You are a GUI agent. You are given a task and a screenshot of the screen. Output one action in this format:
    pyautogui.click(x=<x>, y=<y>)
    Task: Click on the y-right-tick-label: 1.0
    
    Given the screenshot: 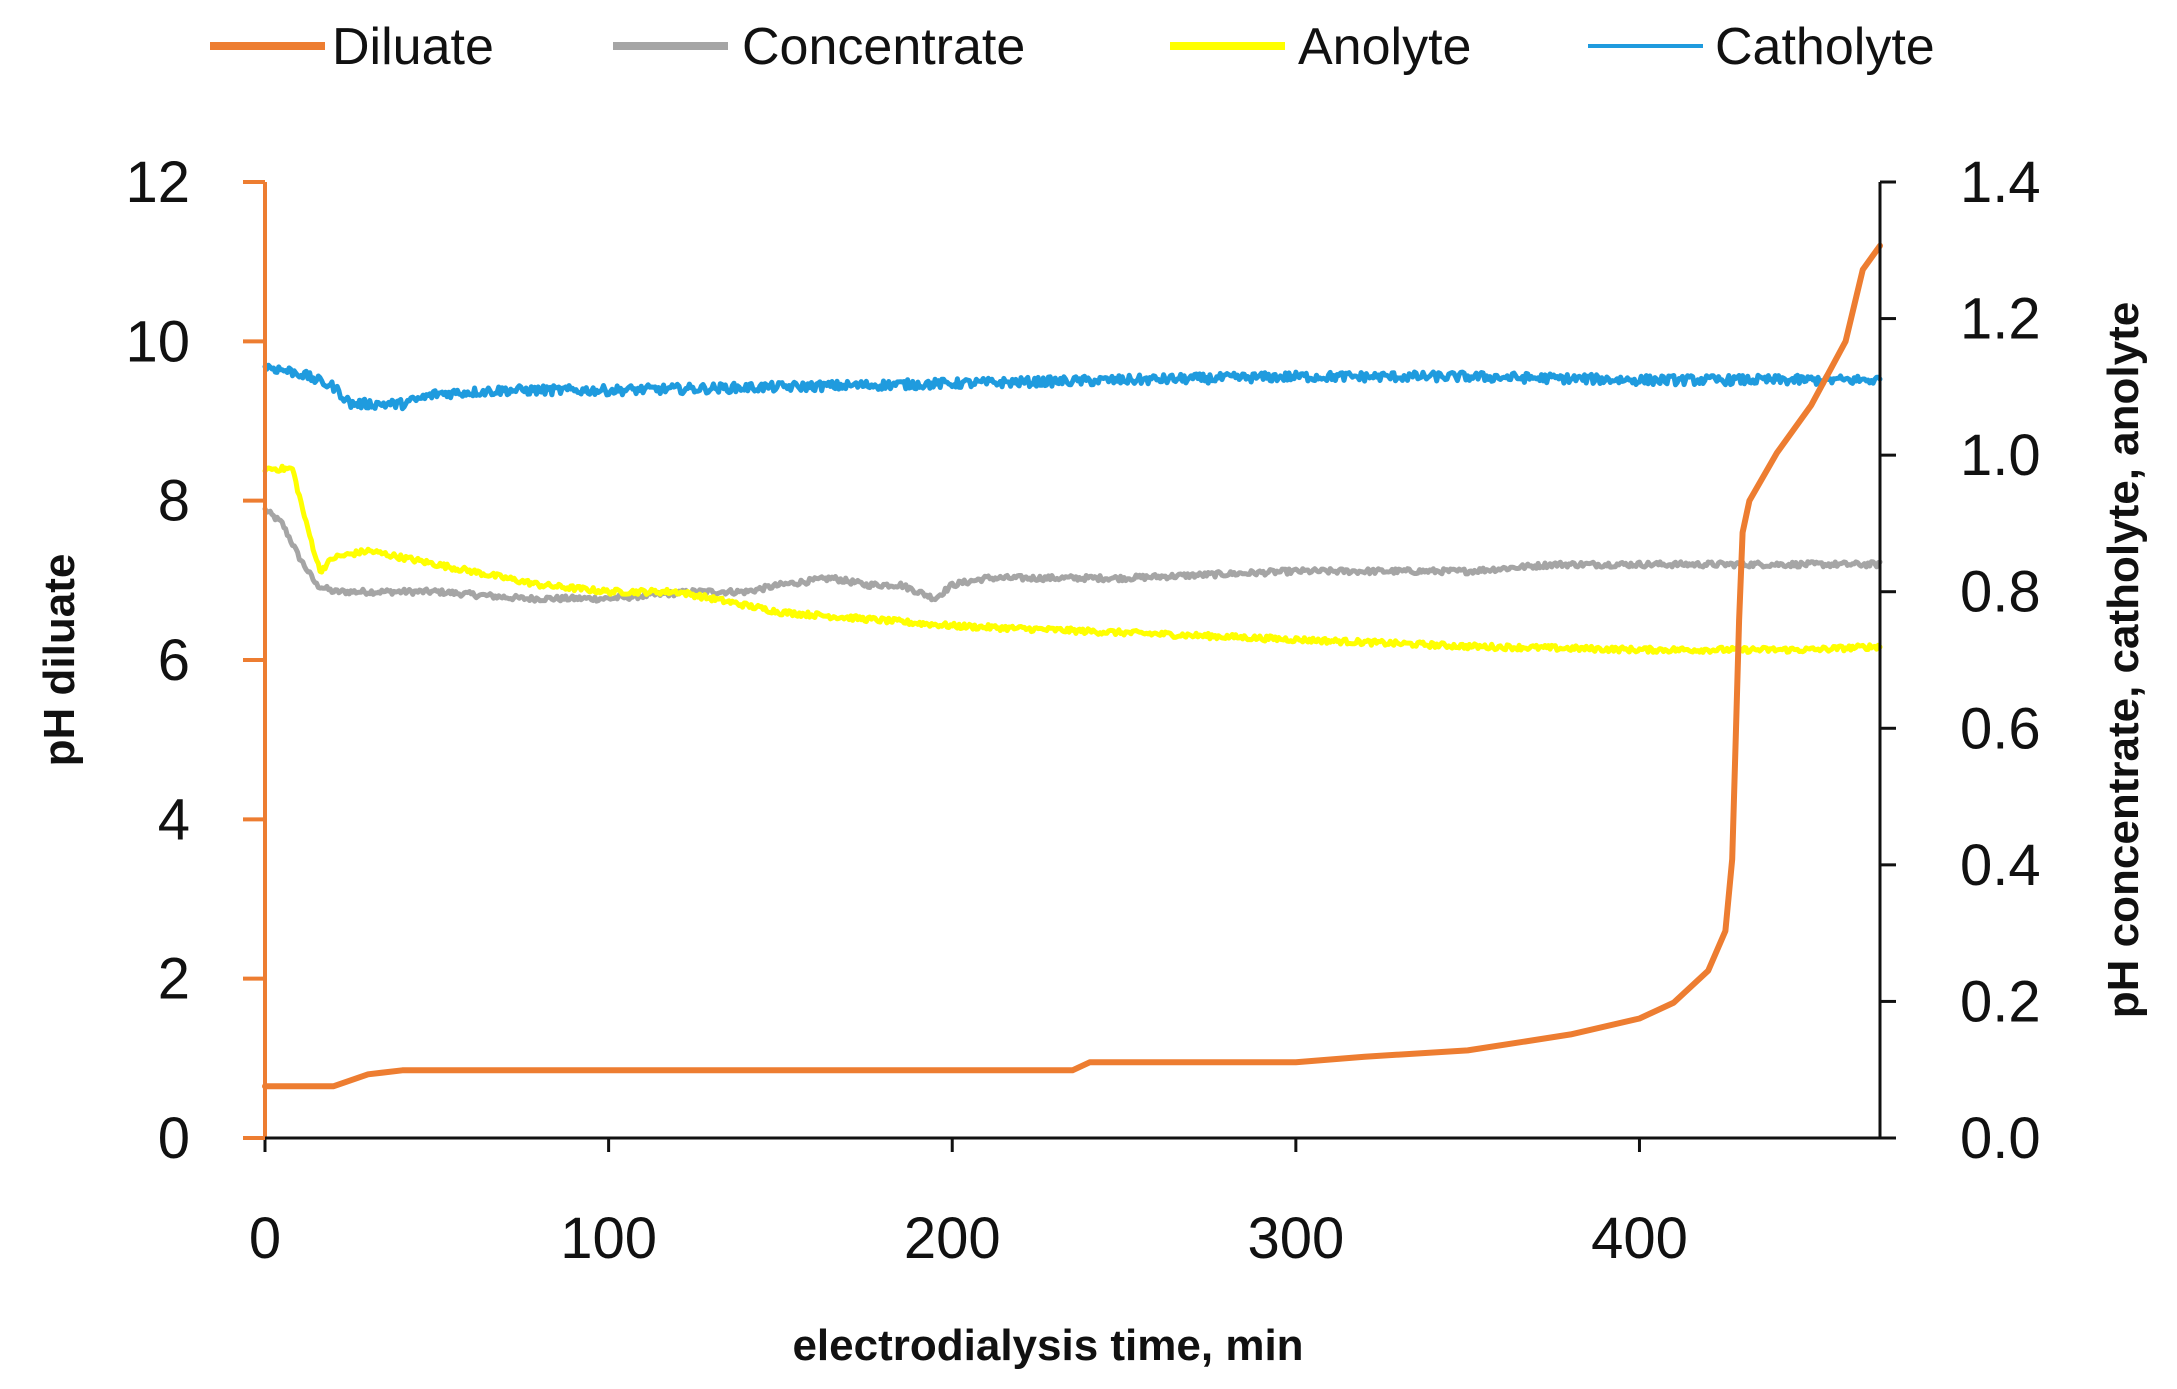 What is the action you would take?
    pyautogui.click(x=2000, y=455)
    